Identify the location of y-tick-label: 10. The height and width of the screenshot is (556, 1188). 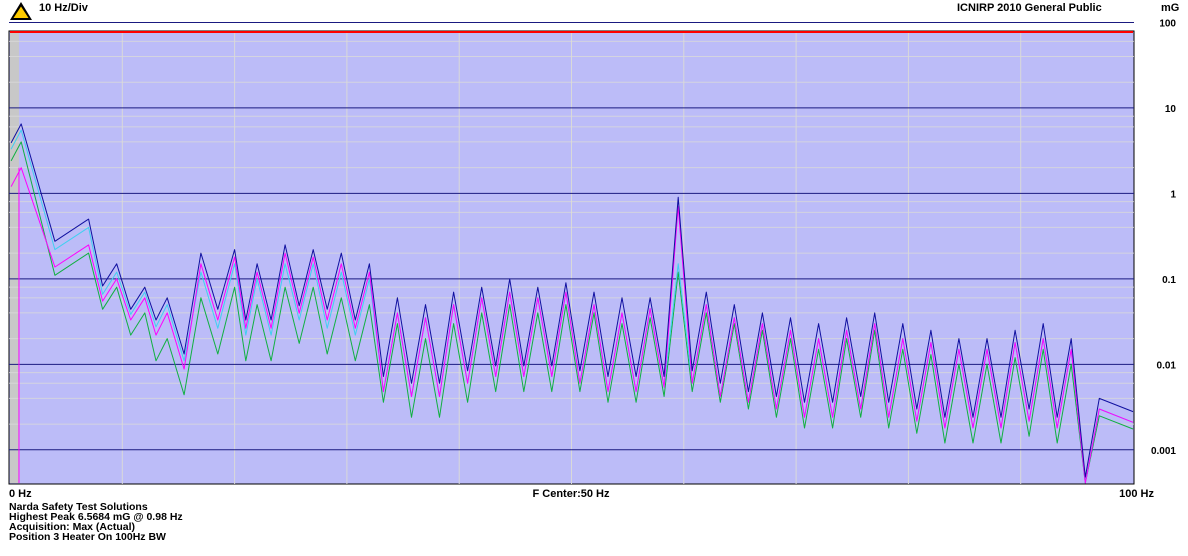
(1171, 109).